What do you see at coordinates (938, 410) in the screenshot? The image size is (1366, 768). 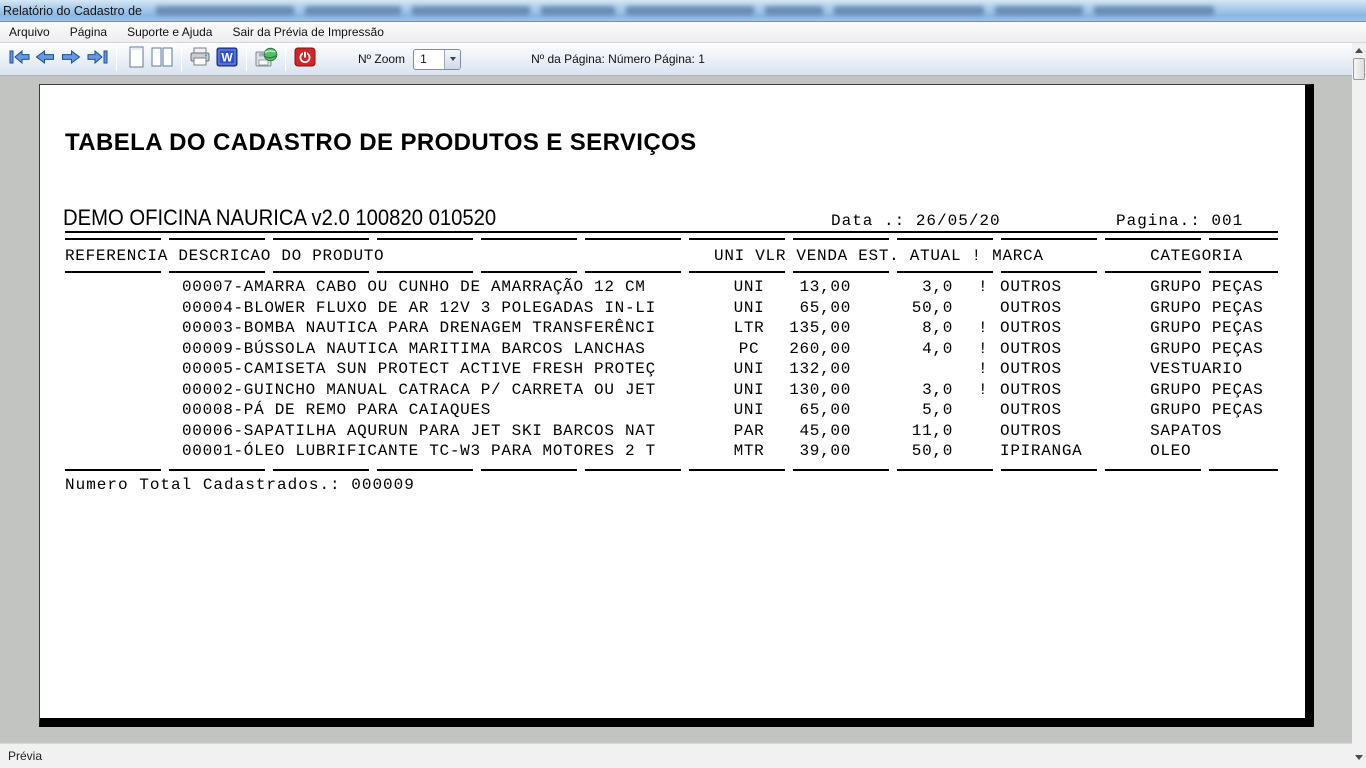 I see `cell-est: 5,0` at bounding box center [938, 410].